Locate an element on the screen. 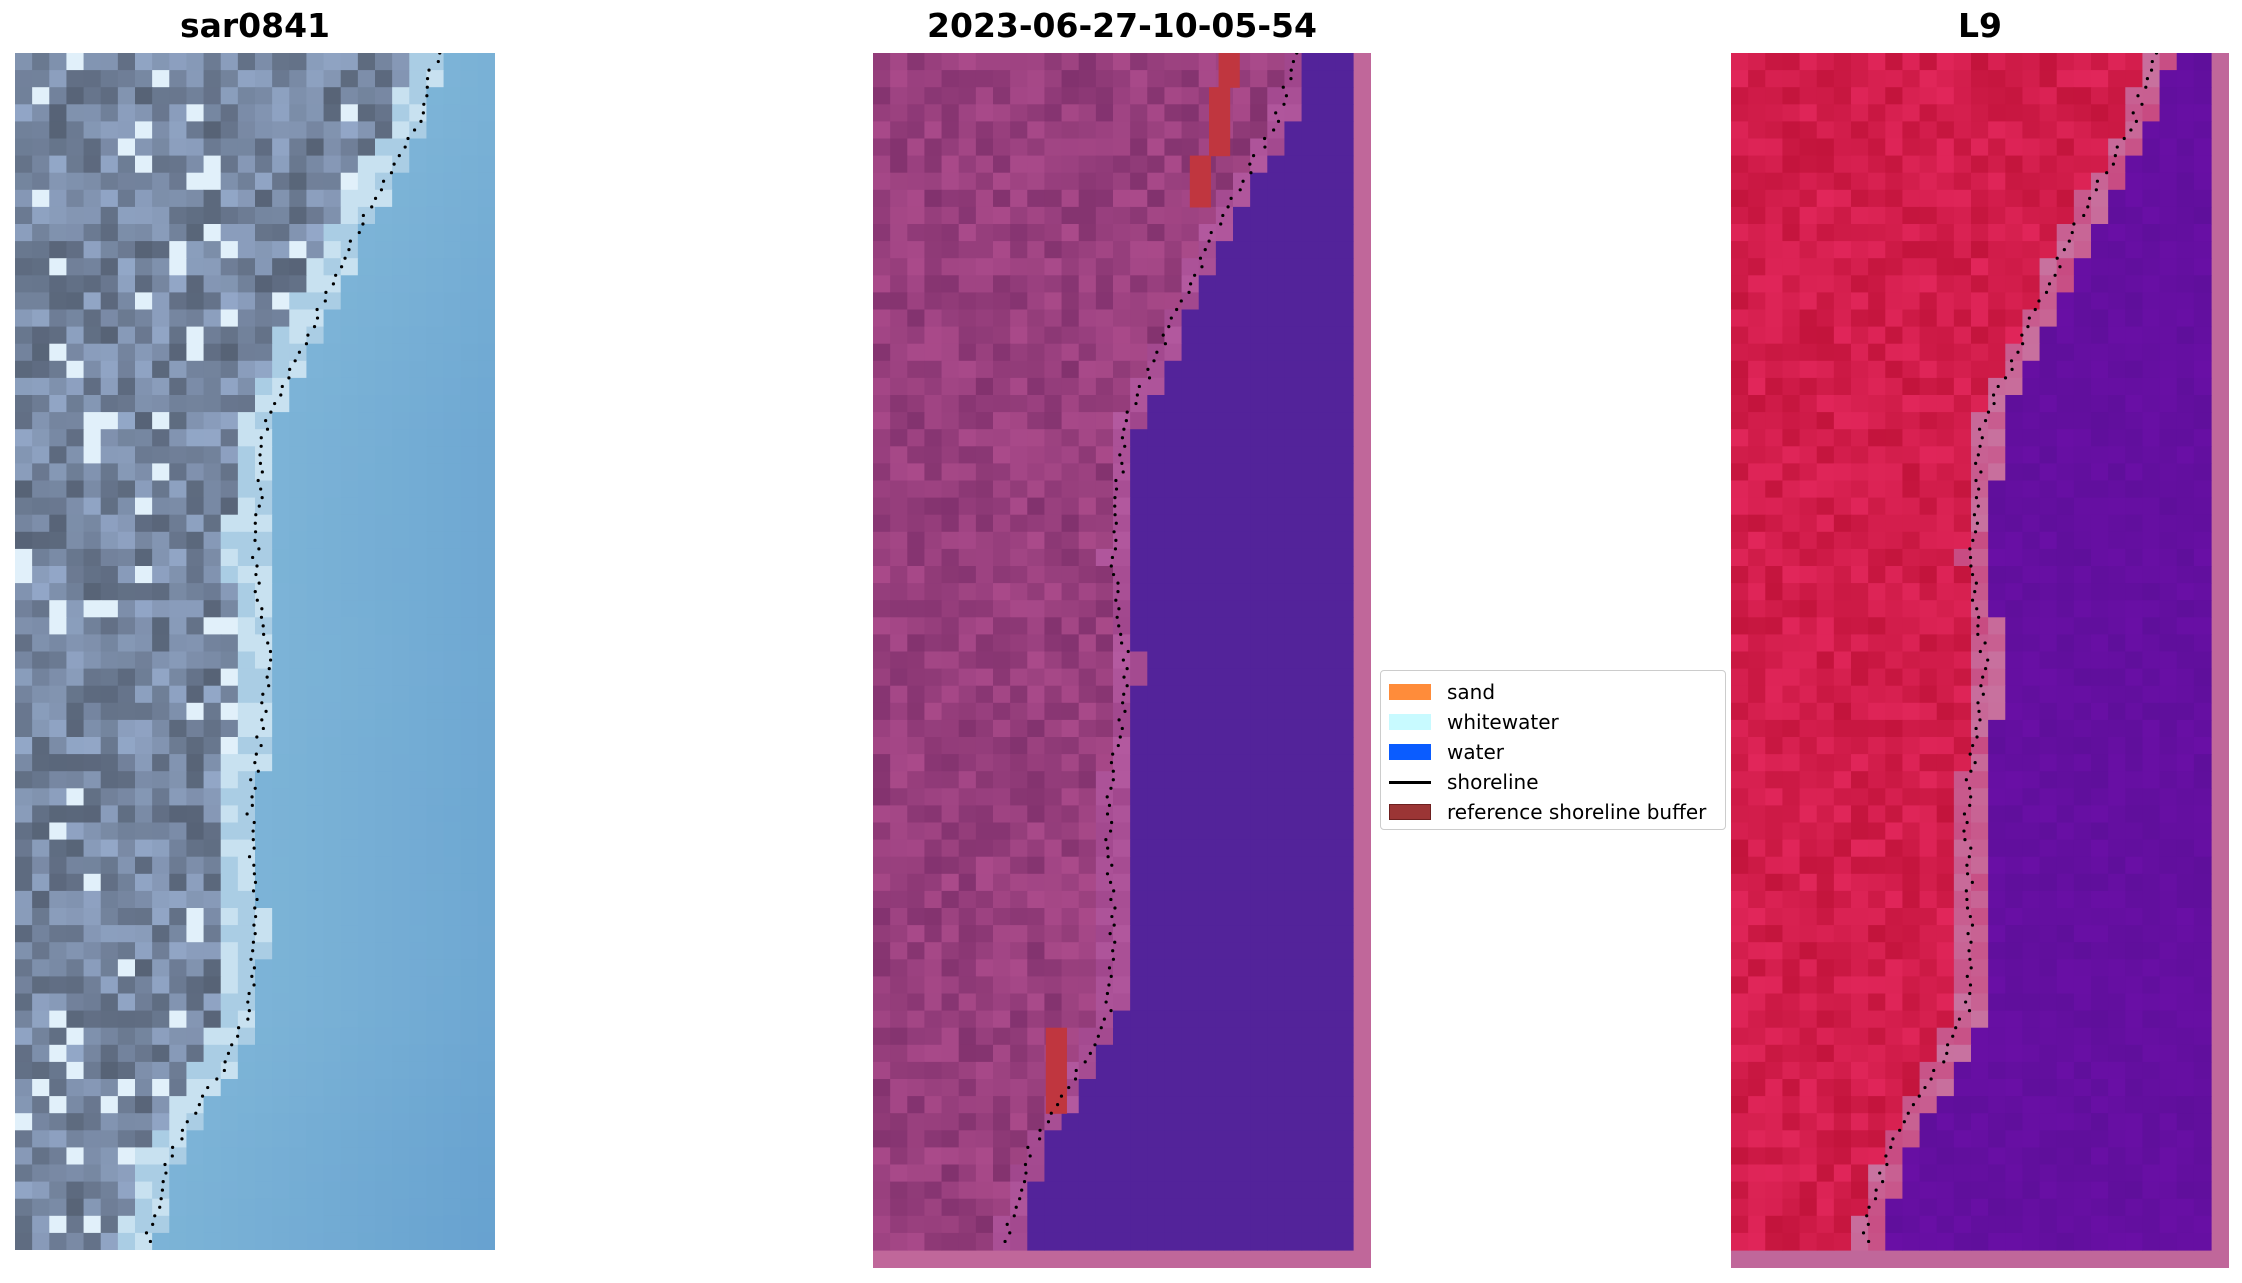 Image resolution: width=2242 pixels, height=1283 pixels. water-swatch is located at coordinates (1410, 752).